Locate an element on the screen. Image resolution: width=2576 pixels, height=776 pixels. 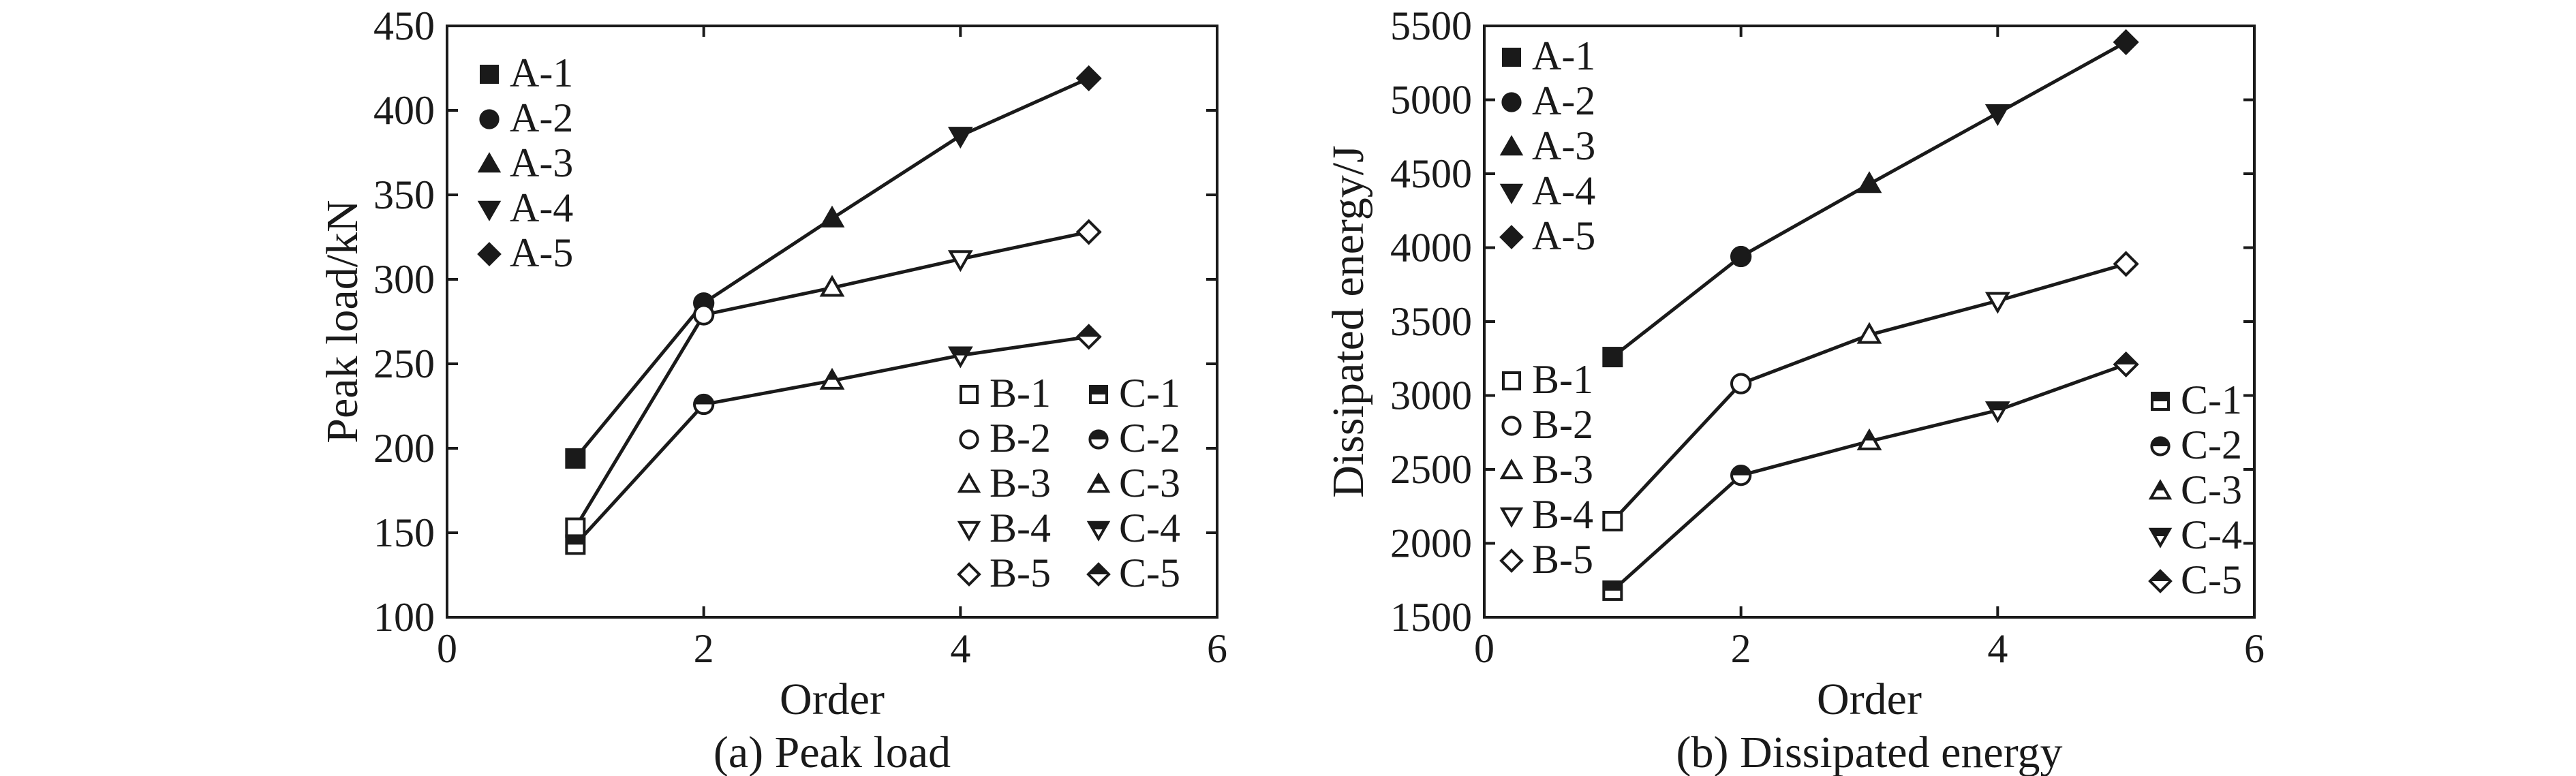
y-tick-label: 1500 is located at coordinates (1431, 617).